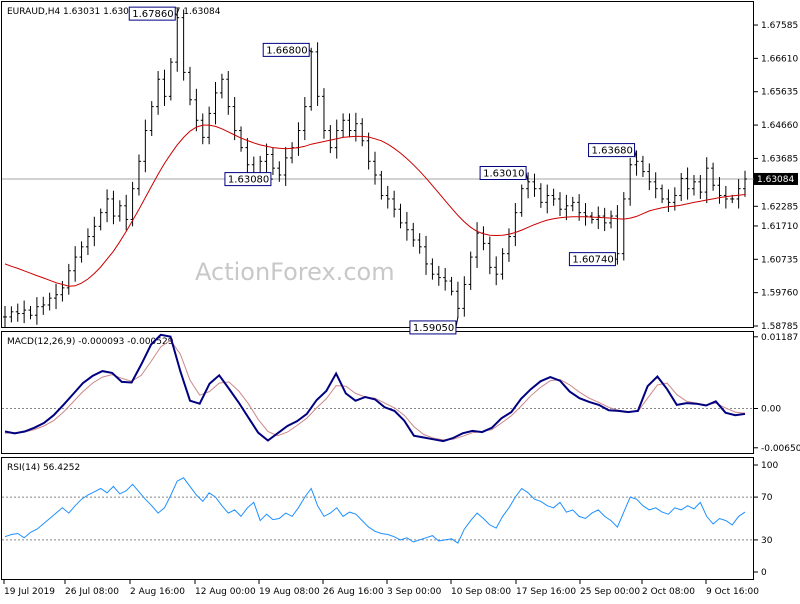 The height and width of the screenshot is (604, 800). I want to click on rsi-y-tick-label: 70, so click(767, 498).